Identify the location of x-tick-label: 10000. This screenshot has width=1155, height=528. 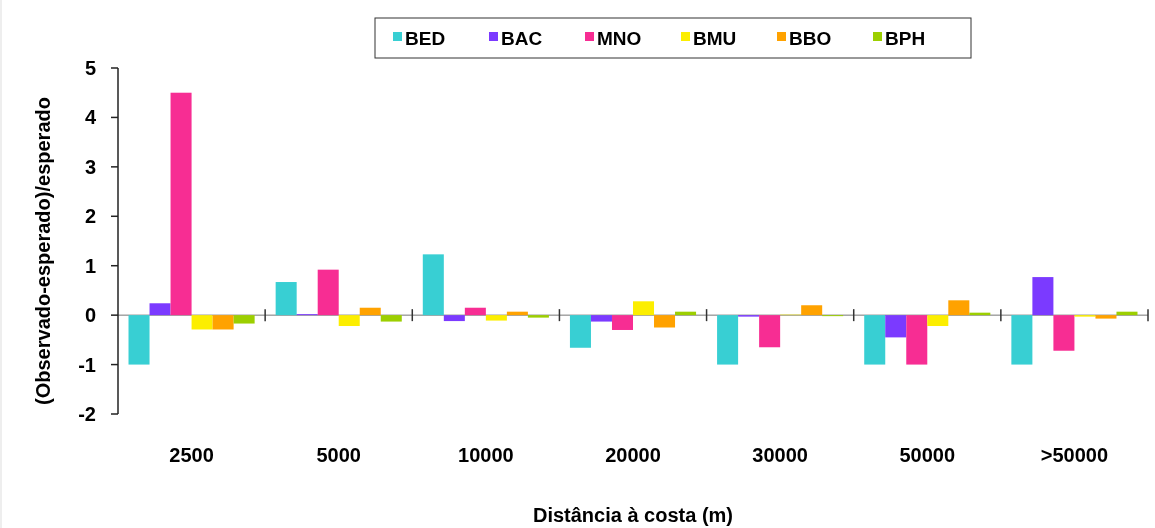
(486, 455).